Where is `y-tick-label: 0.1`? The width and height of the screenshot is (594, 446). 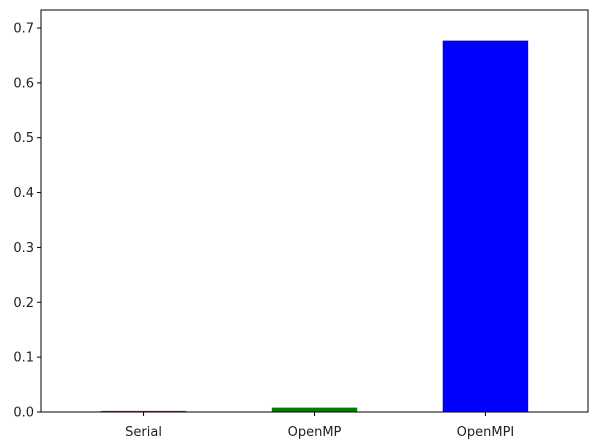
y-tick-label: 0.1 is located at coordinates (23, 358).